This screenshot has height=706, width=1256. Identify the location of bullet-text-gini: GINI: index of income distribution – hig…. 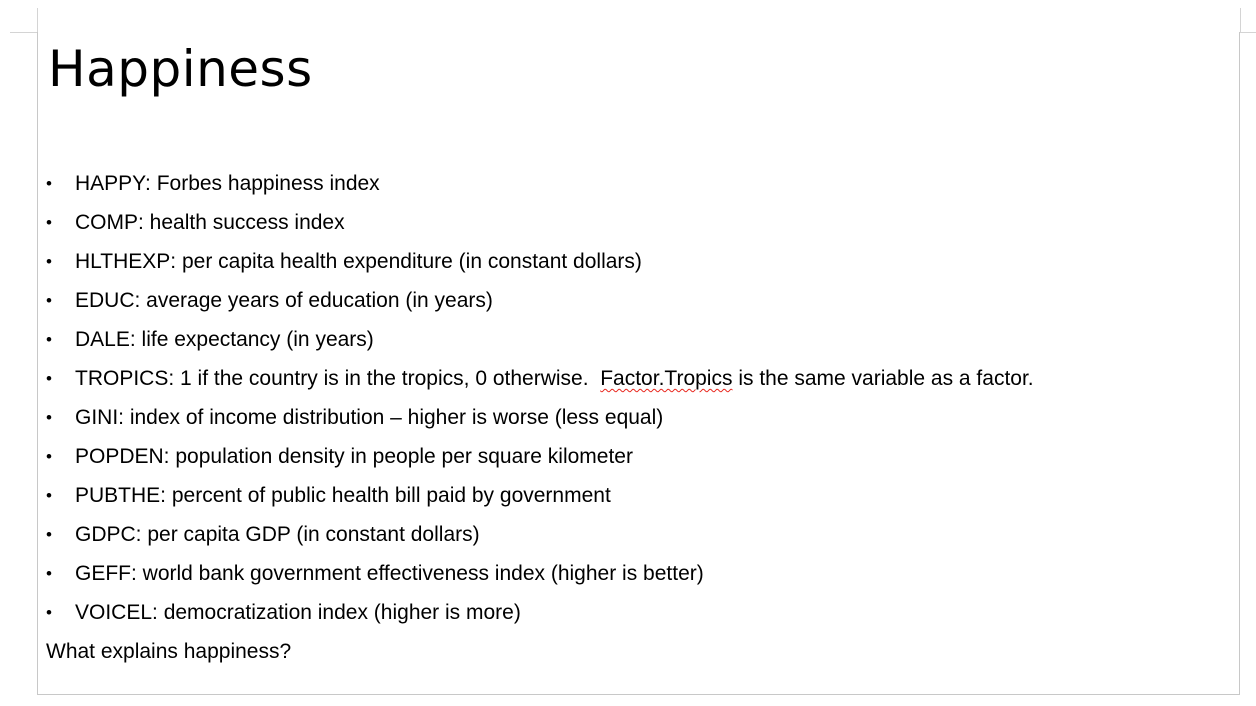
(369, 417).